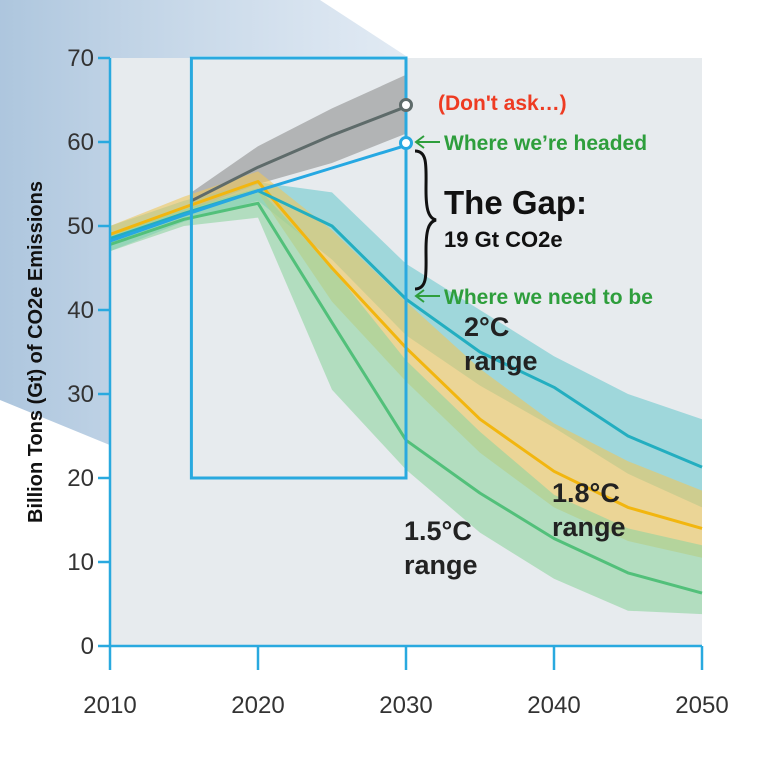 The height and width of the screenshot is (762, 776). I want to click on annotation-dont-ask: (Don't ask…), so click(502, 103).